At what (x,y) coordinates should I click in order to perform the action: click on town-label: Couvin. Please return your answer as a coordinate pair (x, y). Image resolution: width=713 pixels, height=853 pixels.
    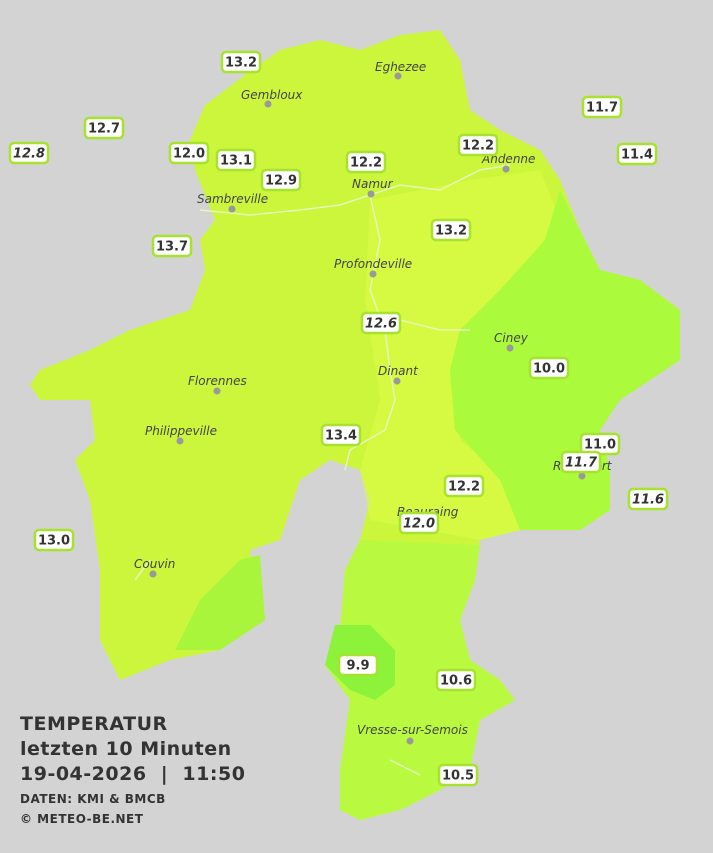
    Looking at the image, I should click on (154, 564).